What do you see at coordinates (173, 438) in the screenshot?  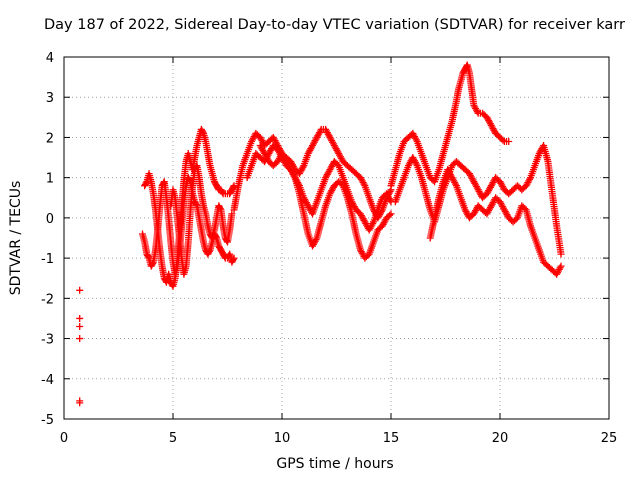 I see `x-tick-label: 5` at bounding box center [173, 438].